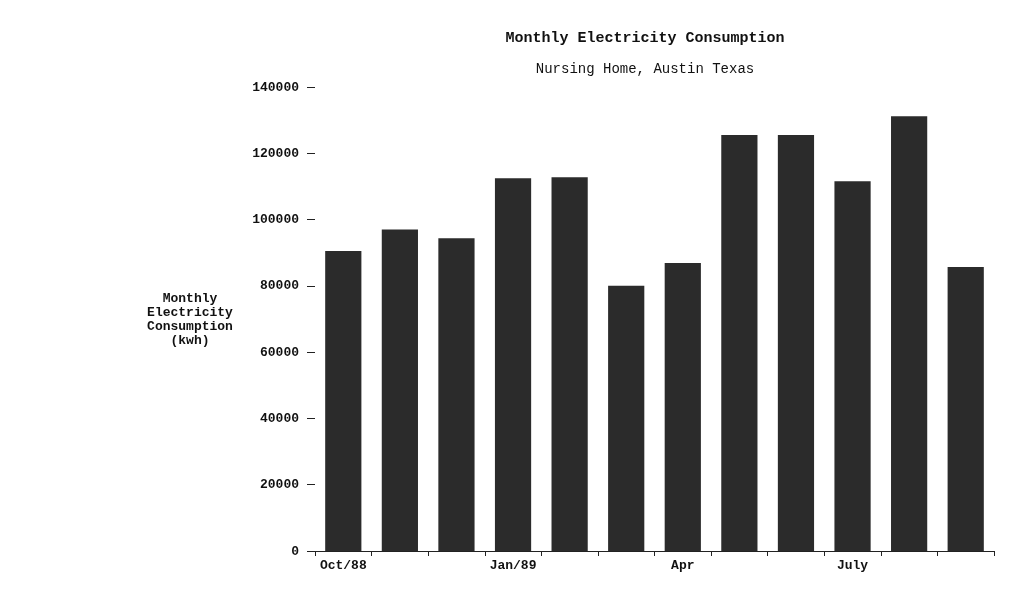  Describe the element at coordinates (276, 220) in the screenshot. I see `y-tick-label: 100000` at that location.